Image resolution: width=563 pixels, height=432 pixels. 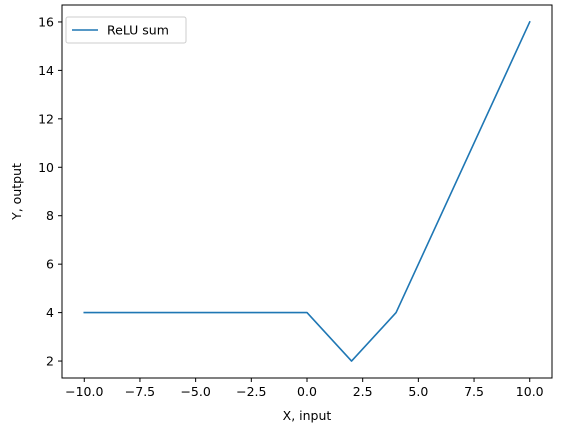 I want to click on y-tick-label: 12, so click(x=46, y=118).